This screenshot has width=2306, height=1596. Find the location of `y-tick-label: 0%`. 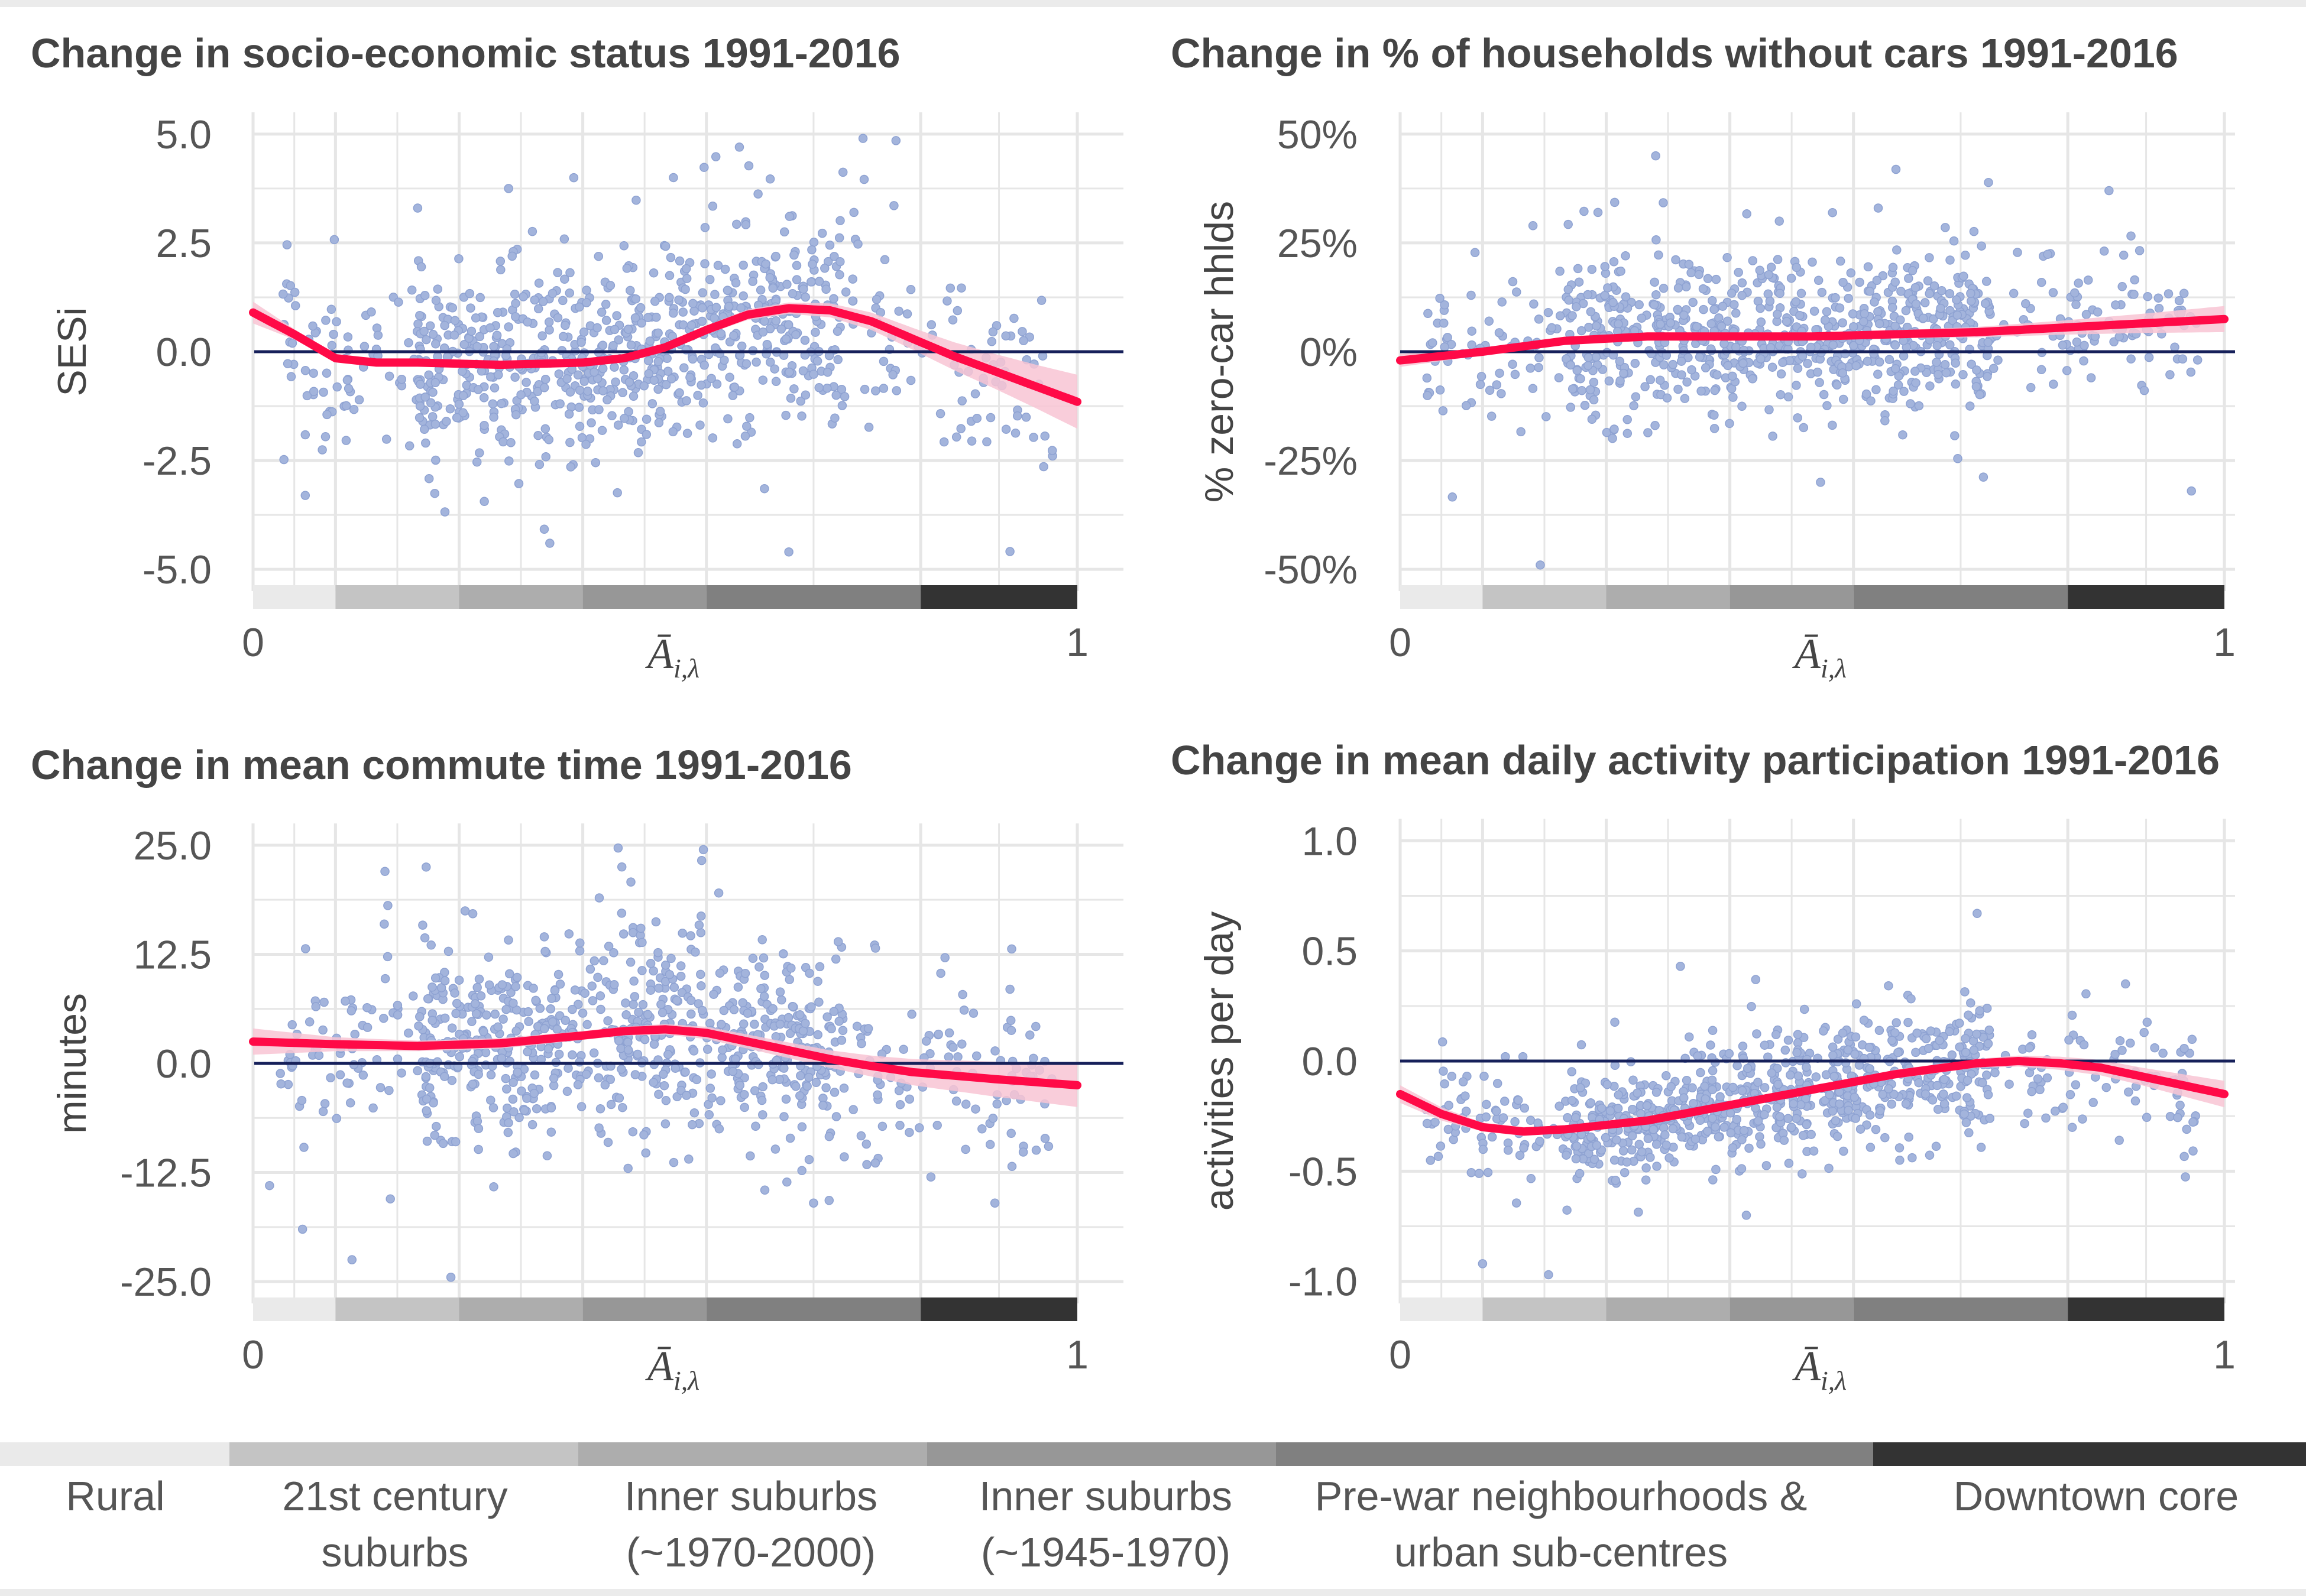

y-tick-label: 0% is located at coordinates (1329, 353).